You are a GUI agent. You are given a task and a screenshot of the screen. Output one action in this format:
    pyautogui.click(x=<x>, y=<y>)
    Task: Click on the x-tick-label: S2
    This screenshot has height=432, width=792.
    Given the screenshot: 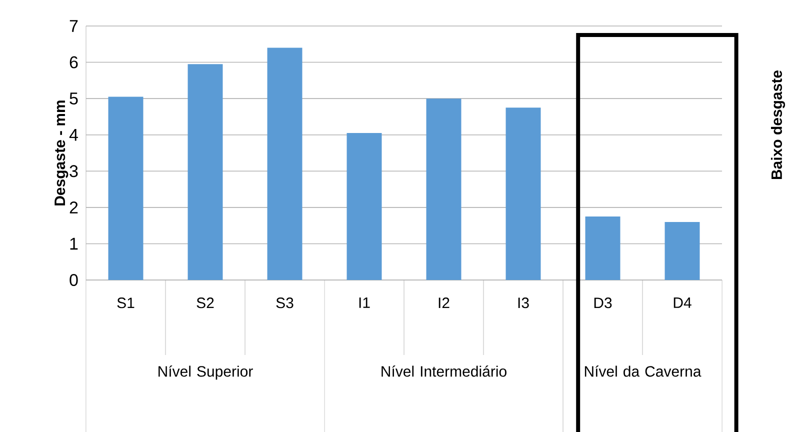 What is the action you would take?
    pyautogui.click(x=205, y=303)
    